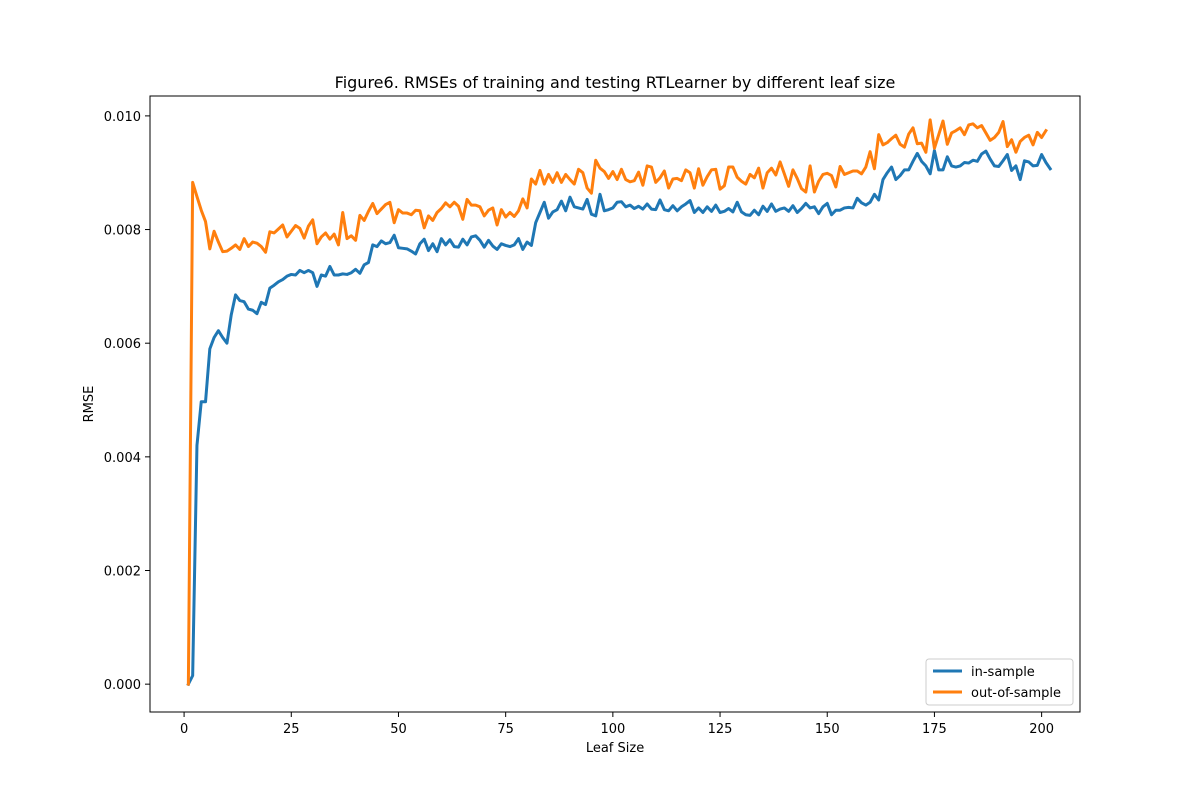 The width and height of the screenshot is (1200, 805). I want to click on x-axis-ticks: 0 25 50 75 100 125 150 175 200, so click(617, 724).